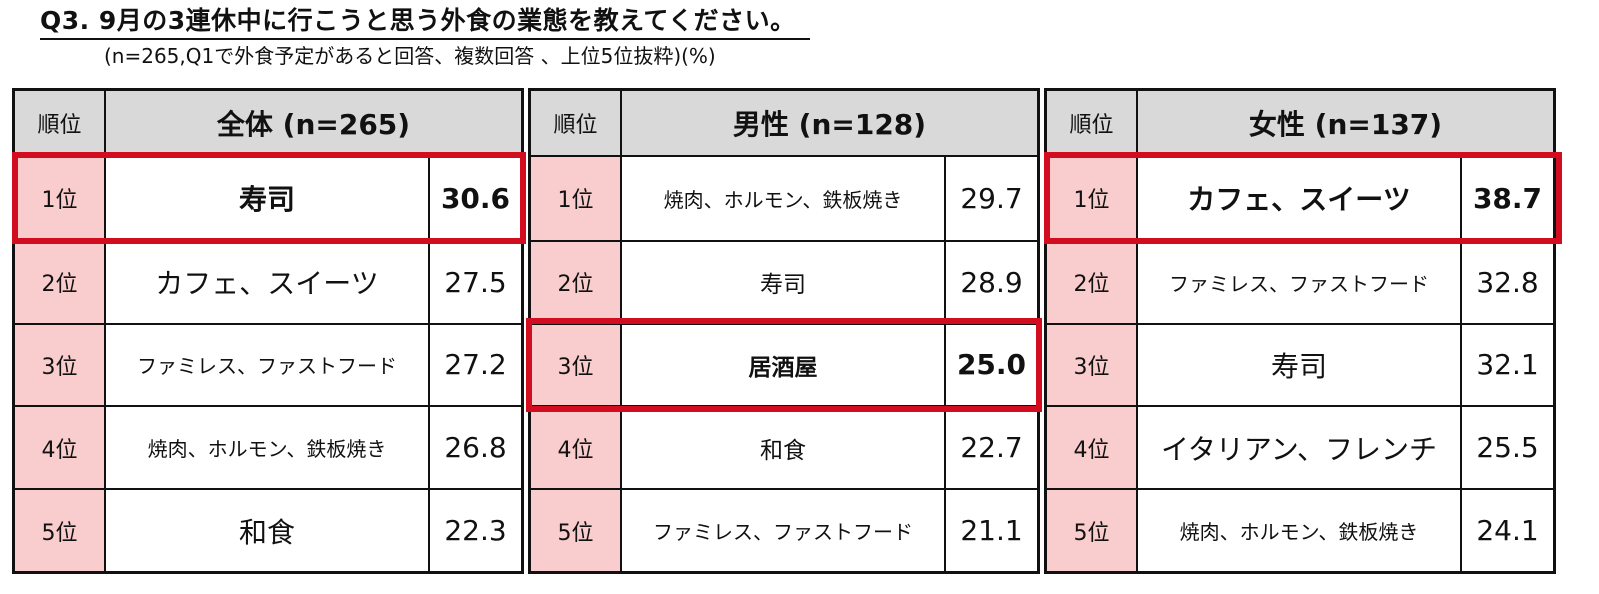 Image resolution: width=1599 pixels, height=594 pixels. I want to click on value-cell: 32.8, so click(1507, 281).